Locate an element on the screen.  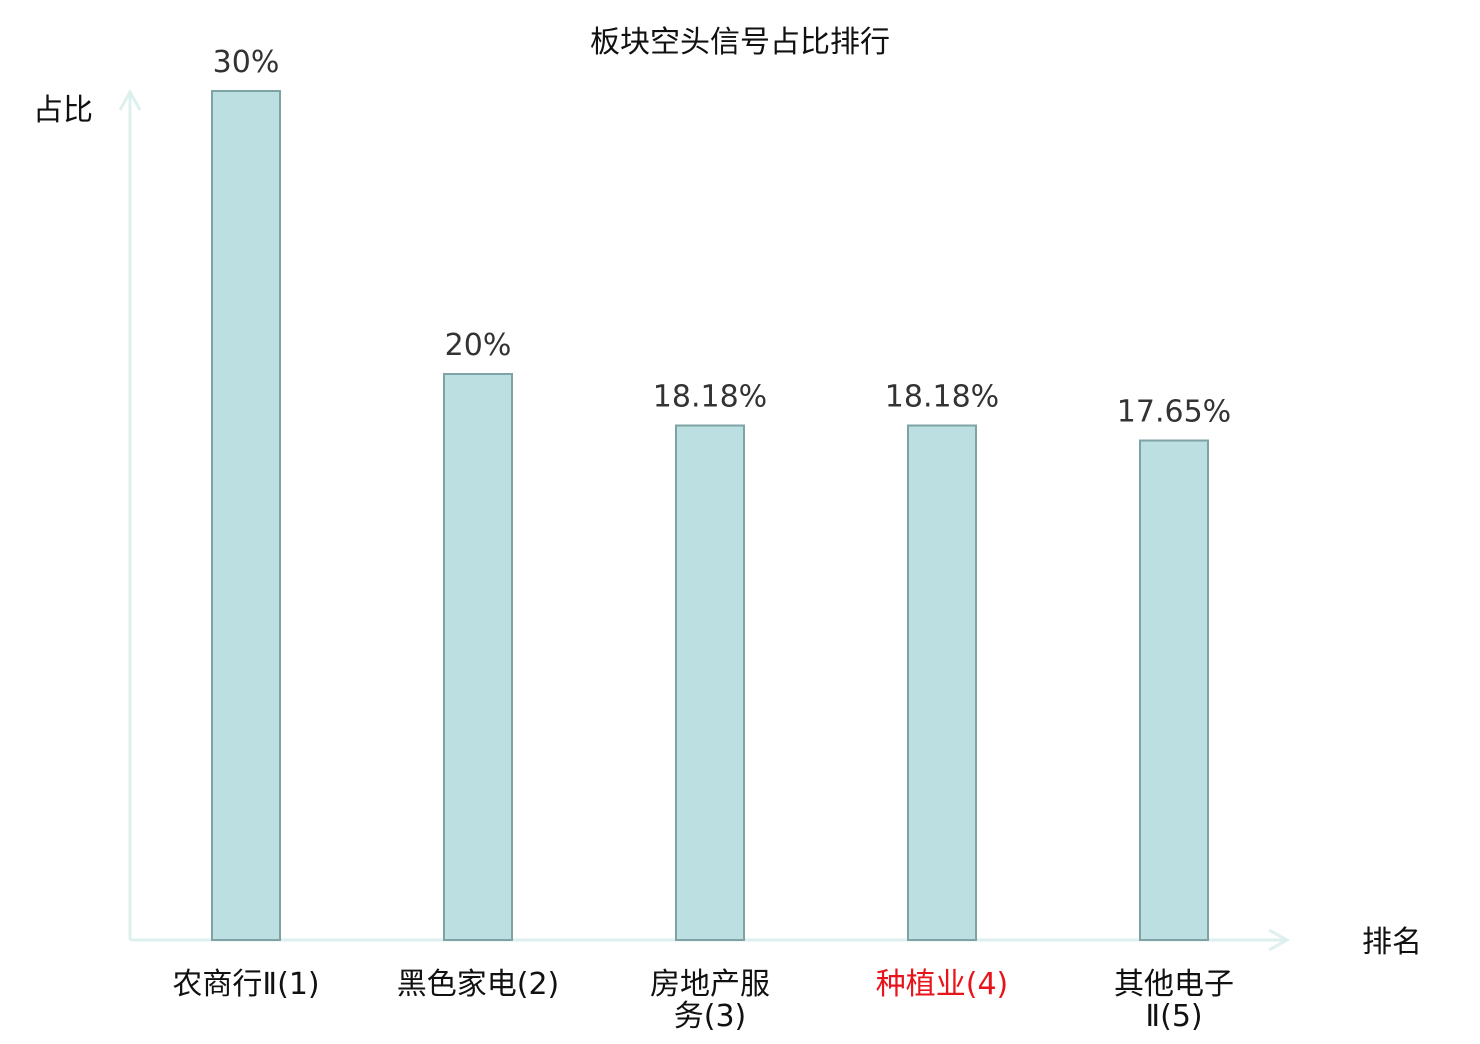
category-label-1: 农商行Ⅱ(1) is located at coordinates (245, 984).